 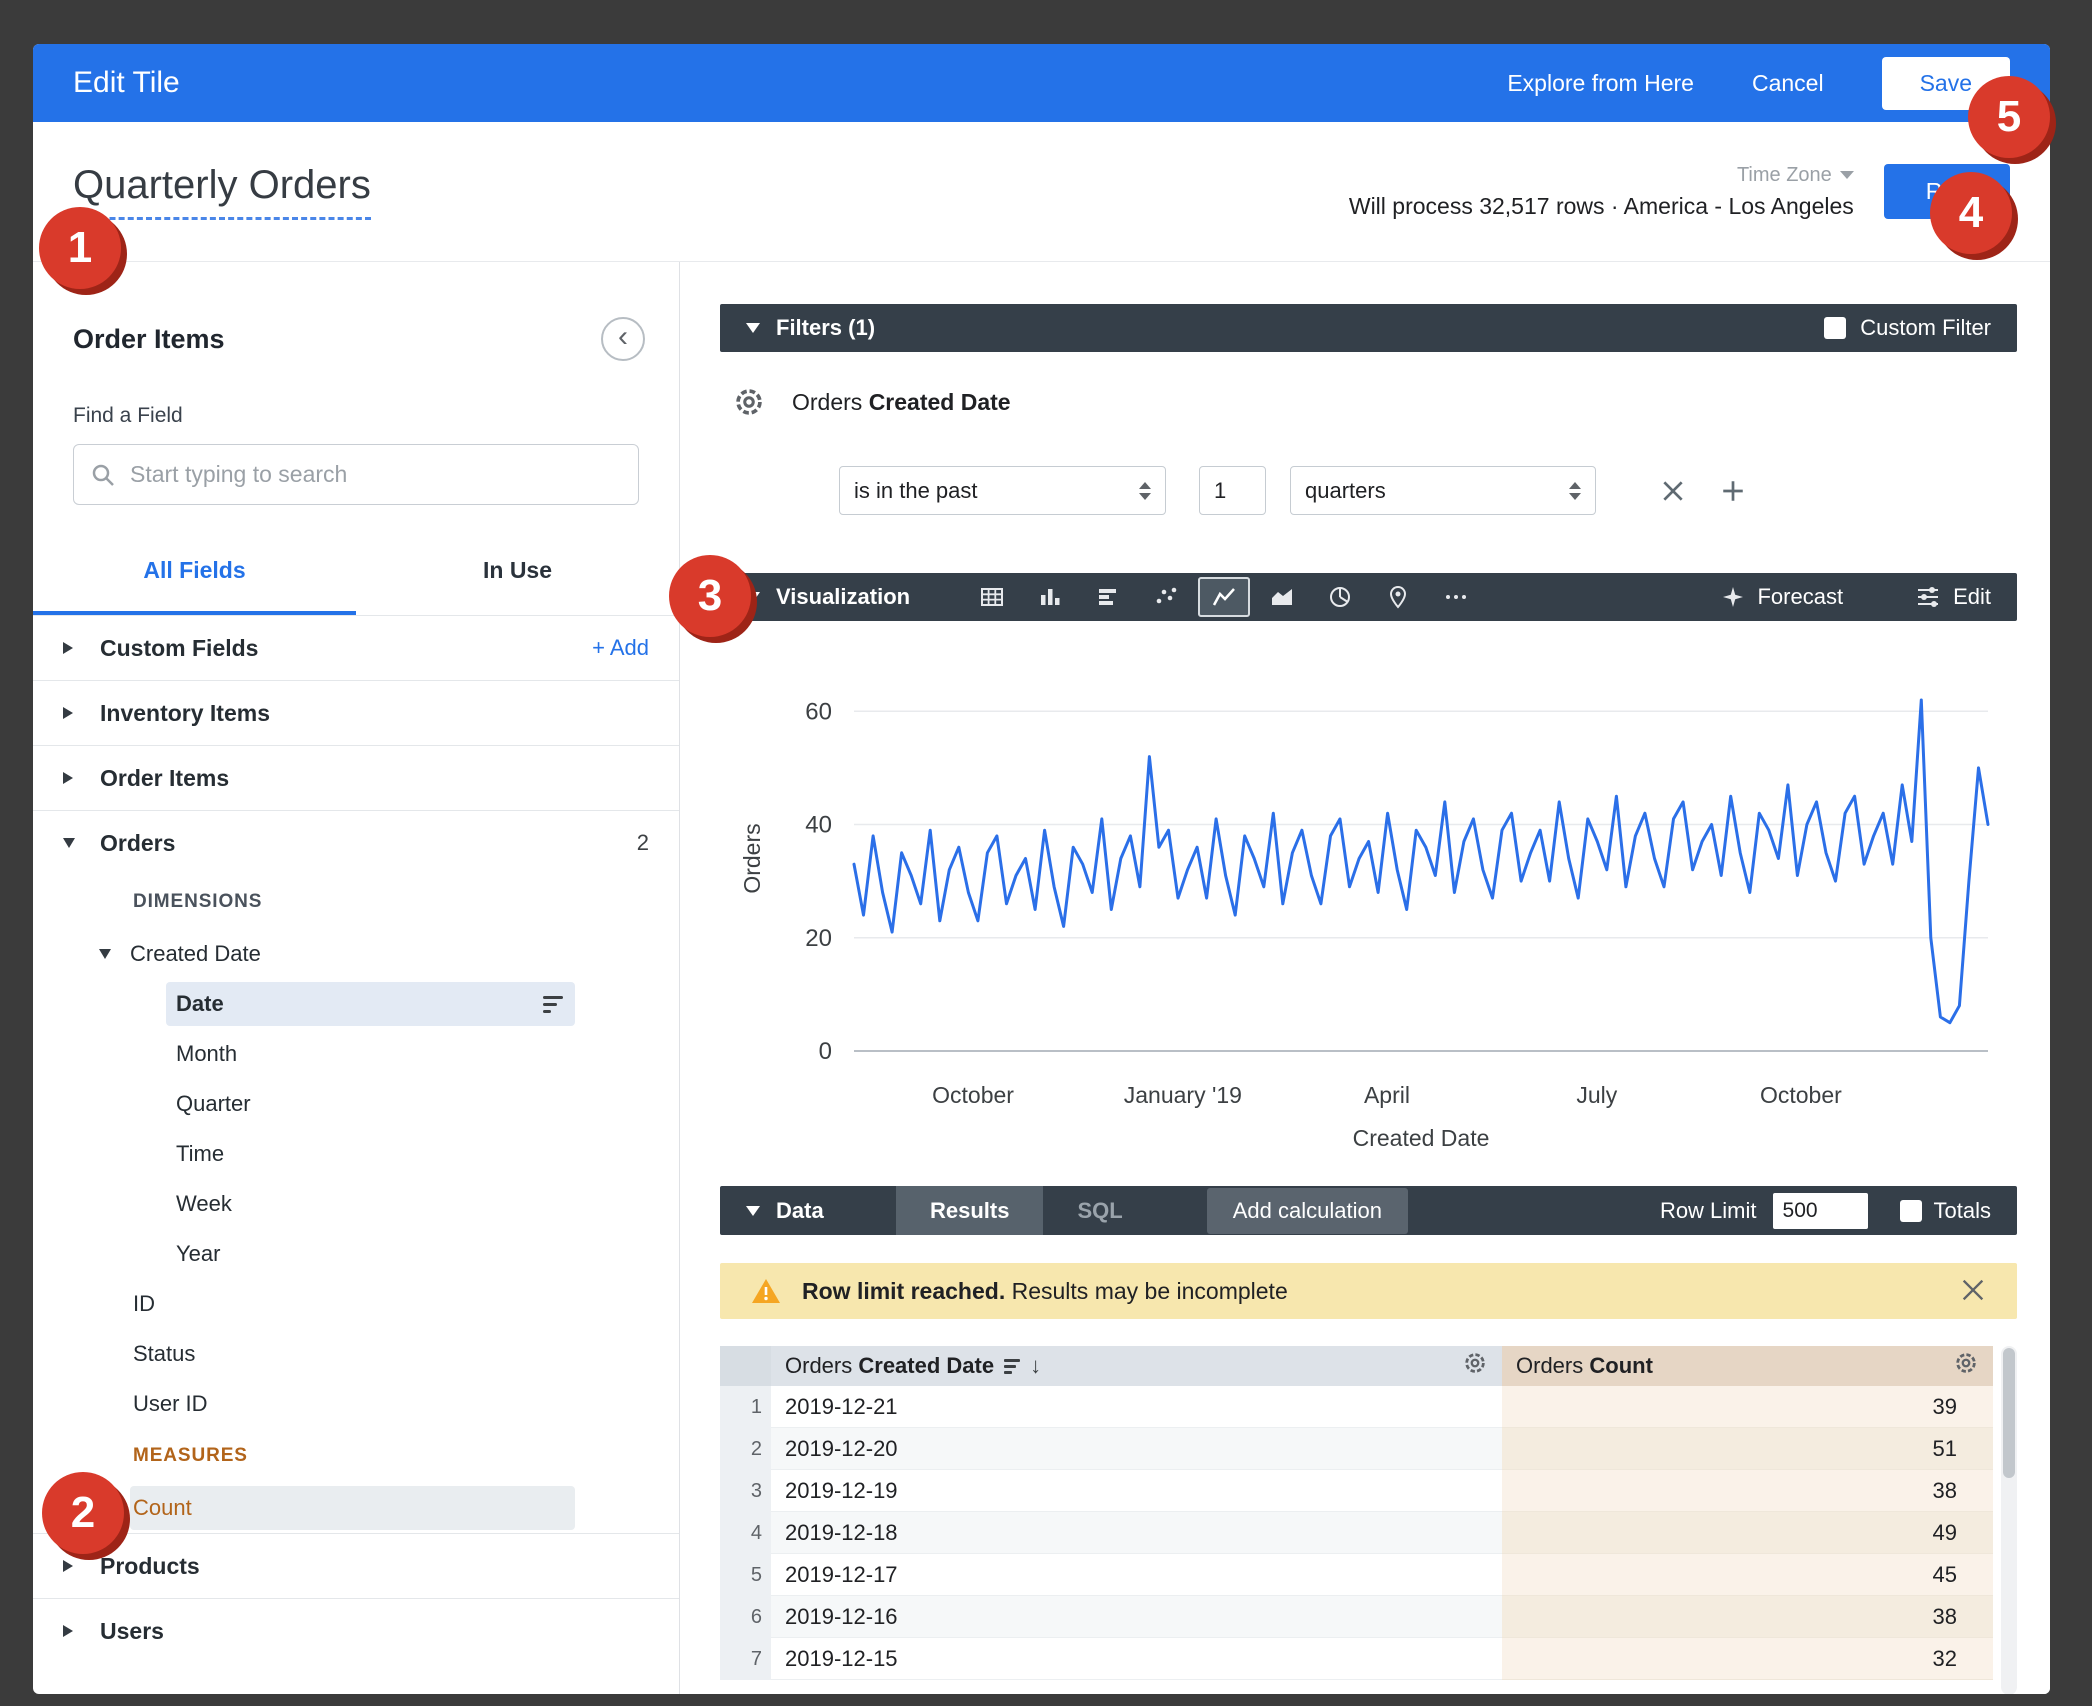 What do you see at coordinates (753, 1210) in the screenshot?
I see `collapse-data-icon` at bounding box center [753, 1210].